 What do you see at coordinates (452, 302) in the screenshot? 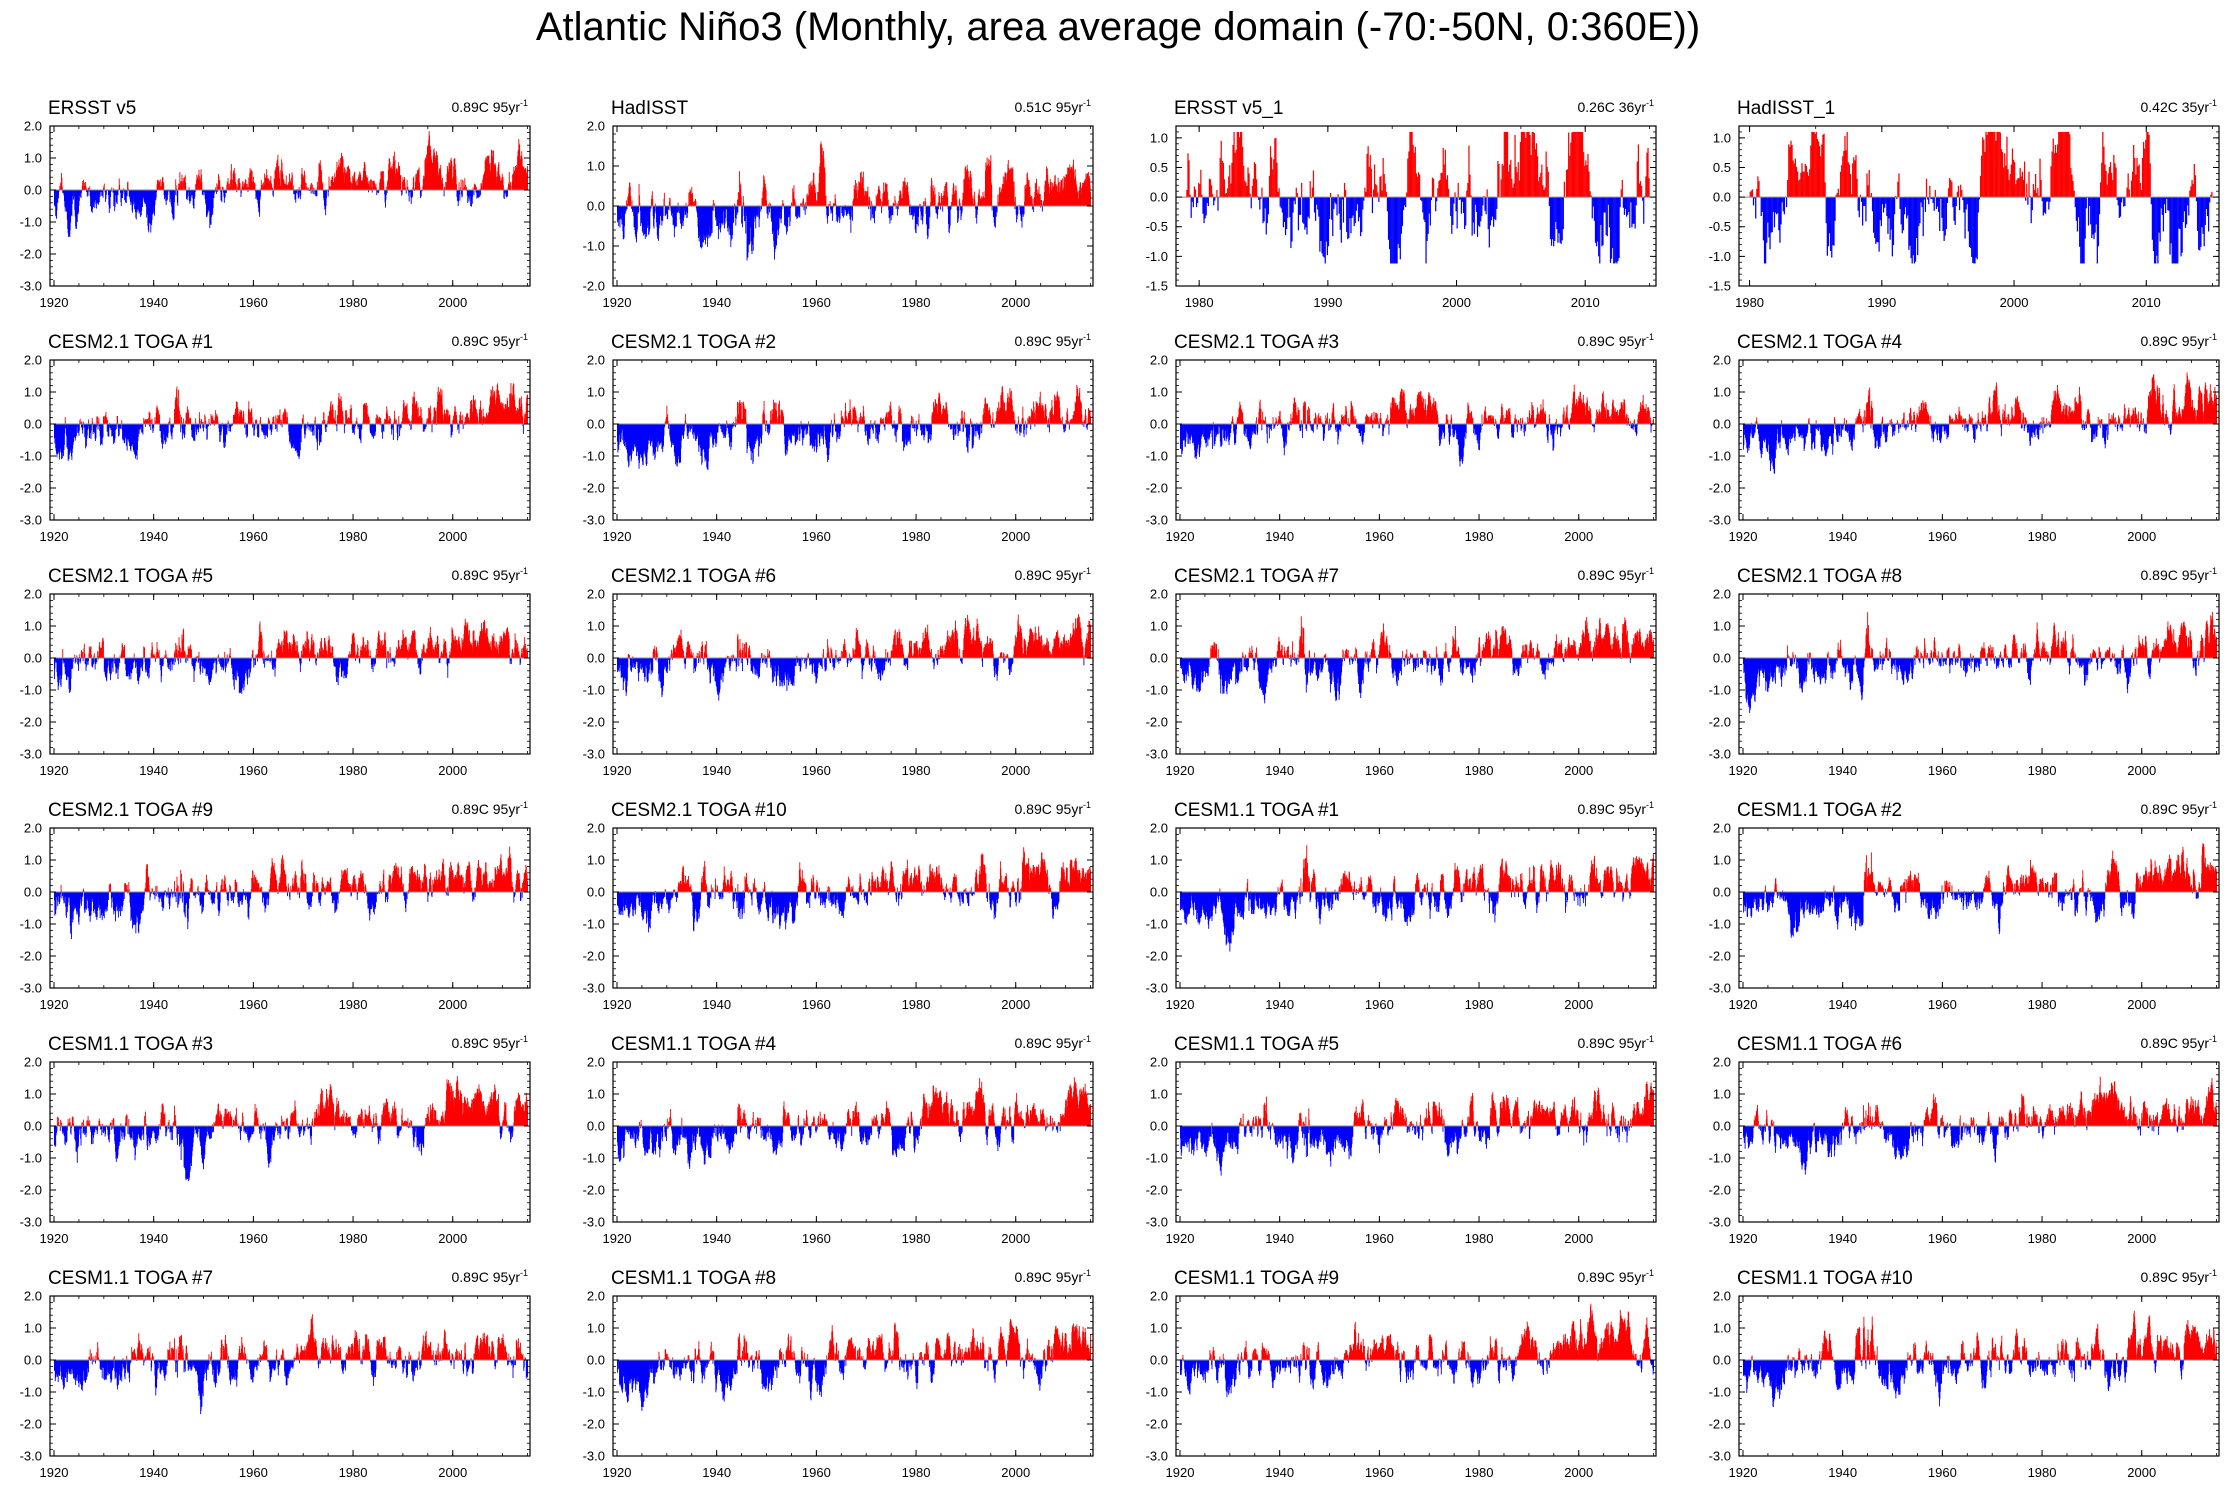
I see `x-tick-label: 2000` at bounding box center [452, 302].